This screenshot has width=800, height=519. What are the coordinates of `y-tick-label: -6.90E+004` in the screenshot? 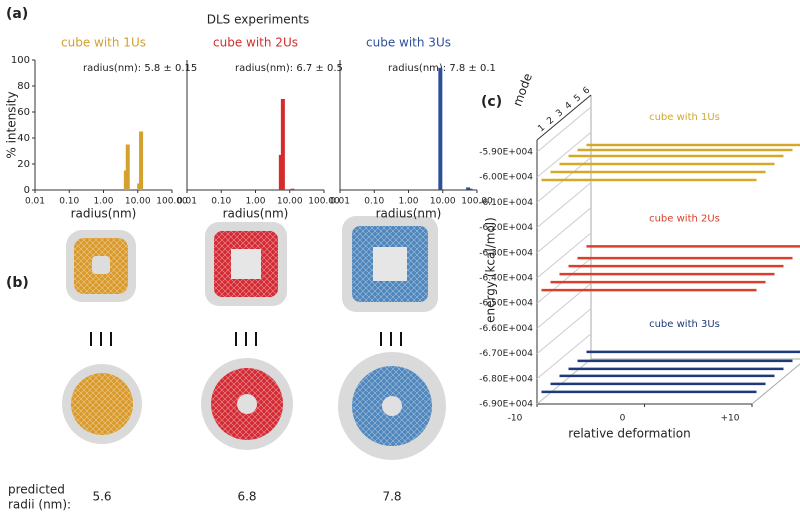 It's located at (506, 405).